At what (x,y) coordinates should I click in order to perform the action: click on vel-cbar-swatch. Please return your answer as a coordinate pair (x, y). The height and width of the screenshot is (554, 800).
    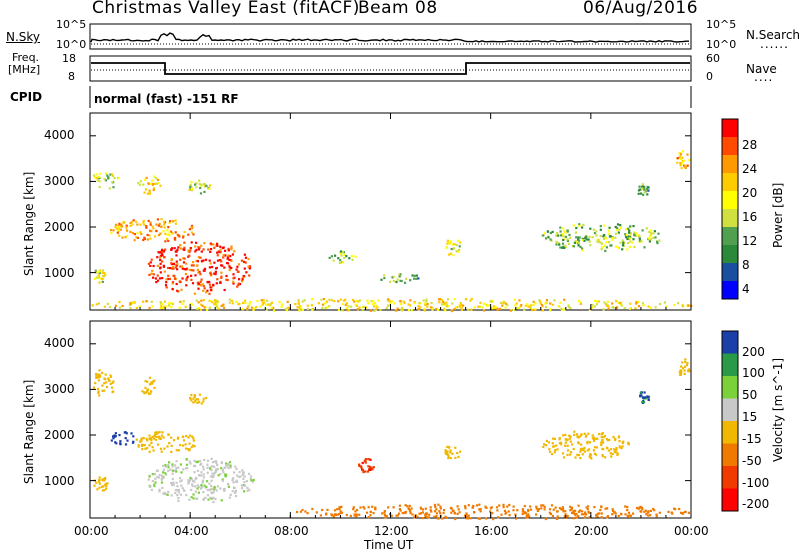
    Looking at the image, I should click on (730, 455).